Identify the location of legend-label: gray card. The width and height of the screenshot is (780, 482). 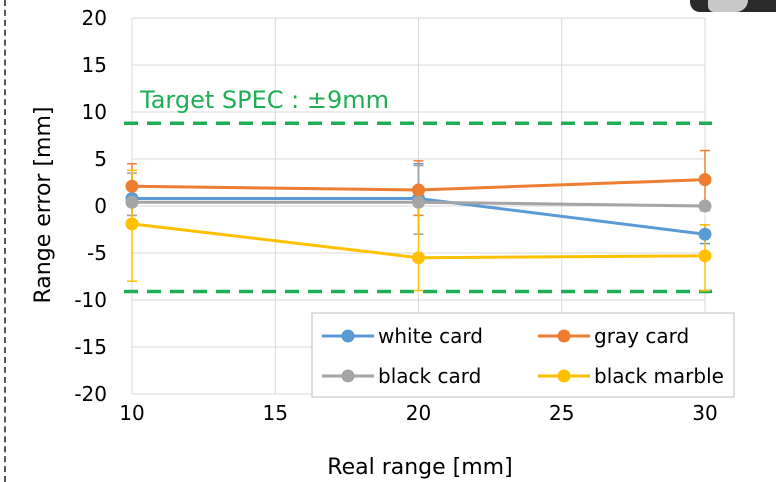
(641, 336).